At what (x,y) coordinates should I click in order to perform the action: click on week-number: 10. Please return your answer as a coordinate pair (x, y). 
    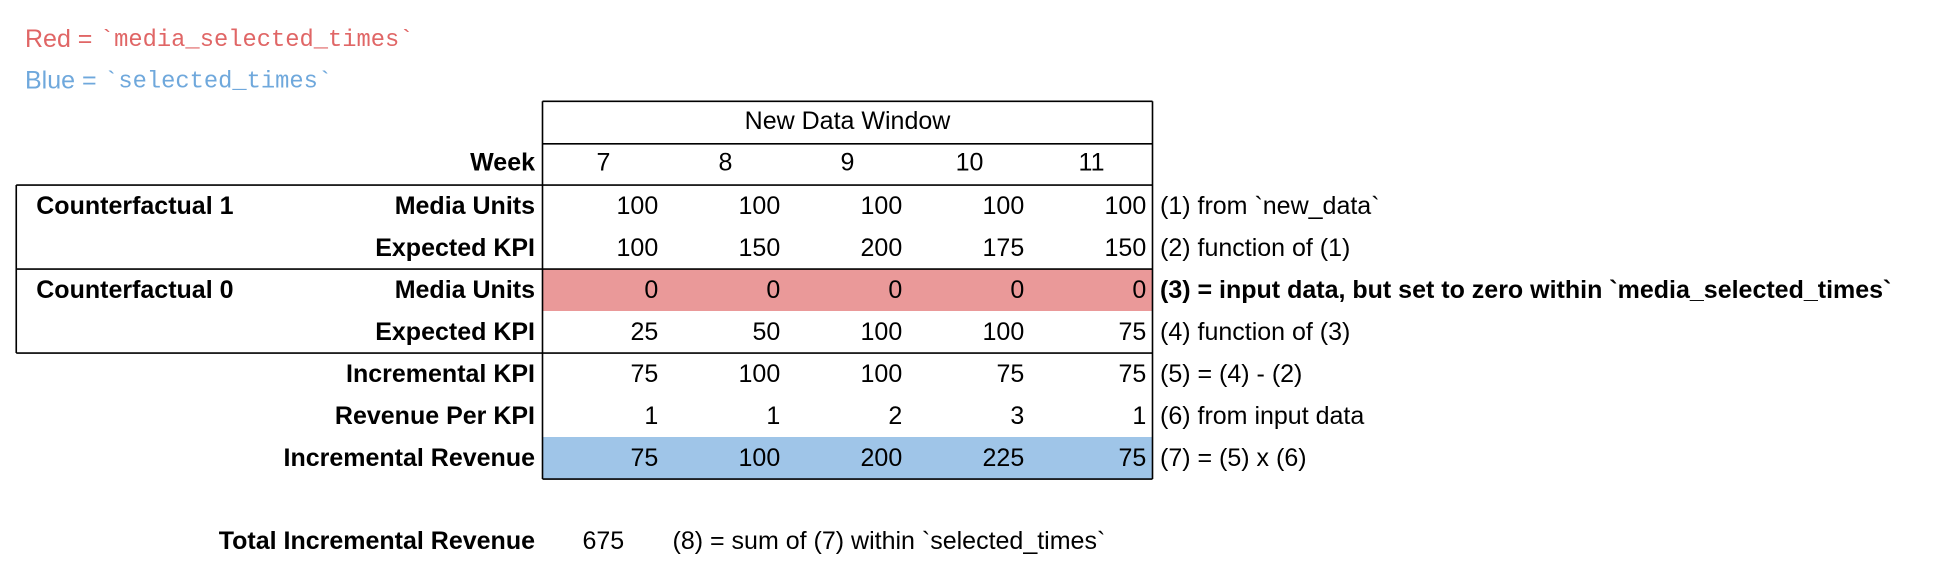
    Looking at the image, I should click on (970, 162).